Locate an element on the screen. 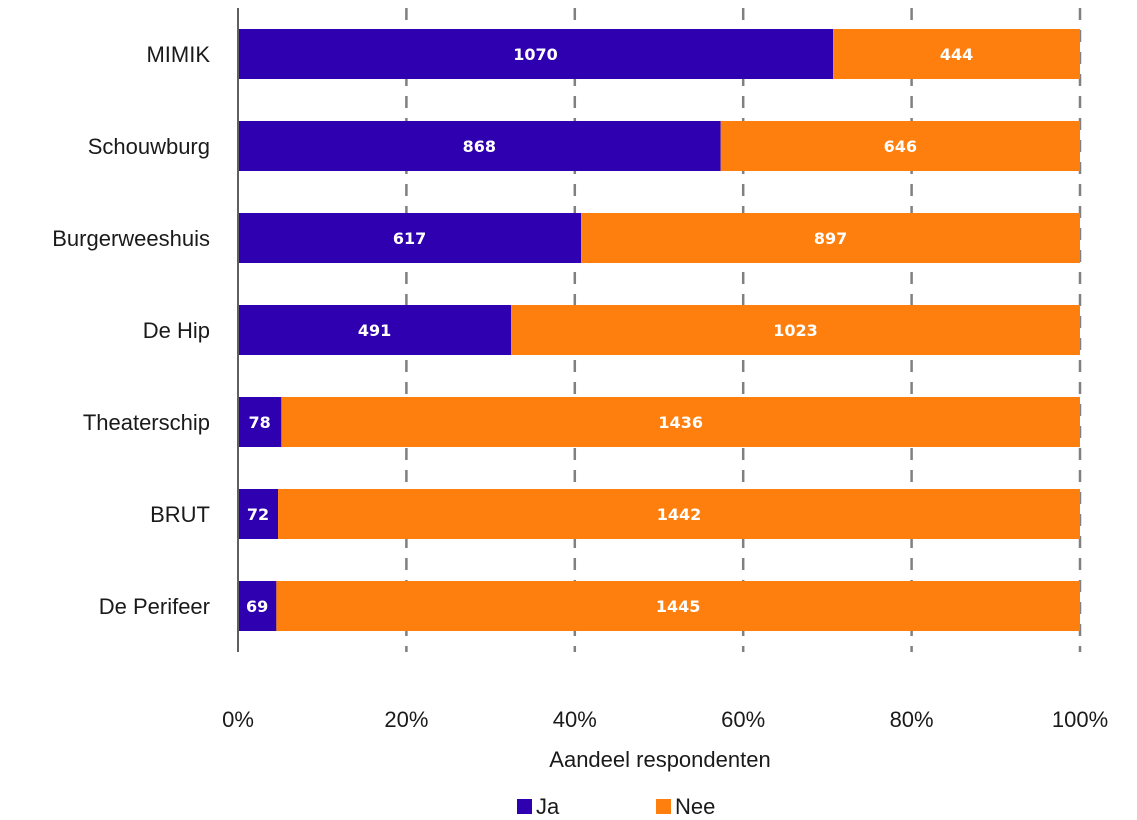 The height and width of the screenshot is (820, 1137). category-label: De Perifeer is located at coordinates (154, 606).